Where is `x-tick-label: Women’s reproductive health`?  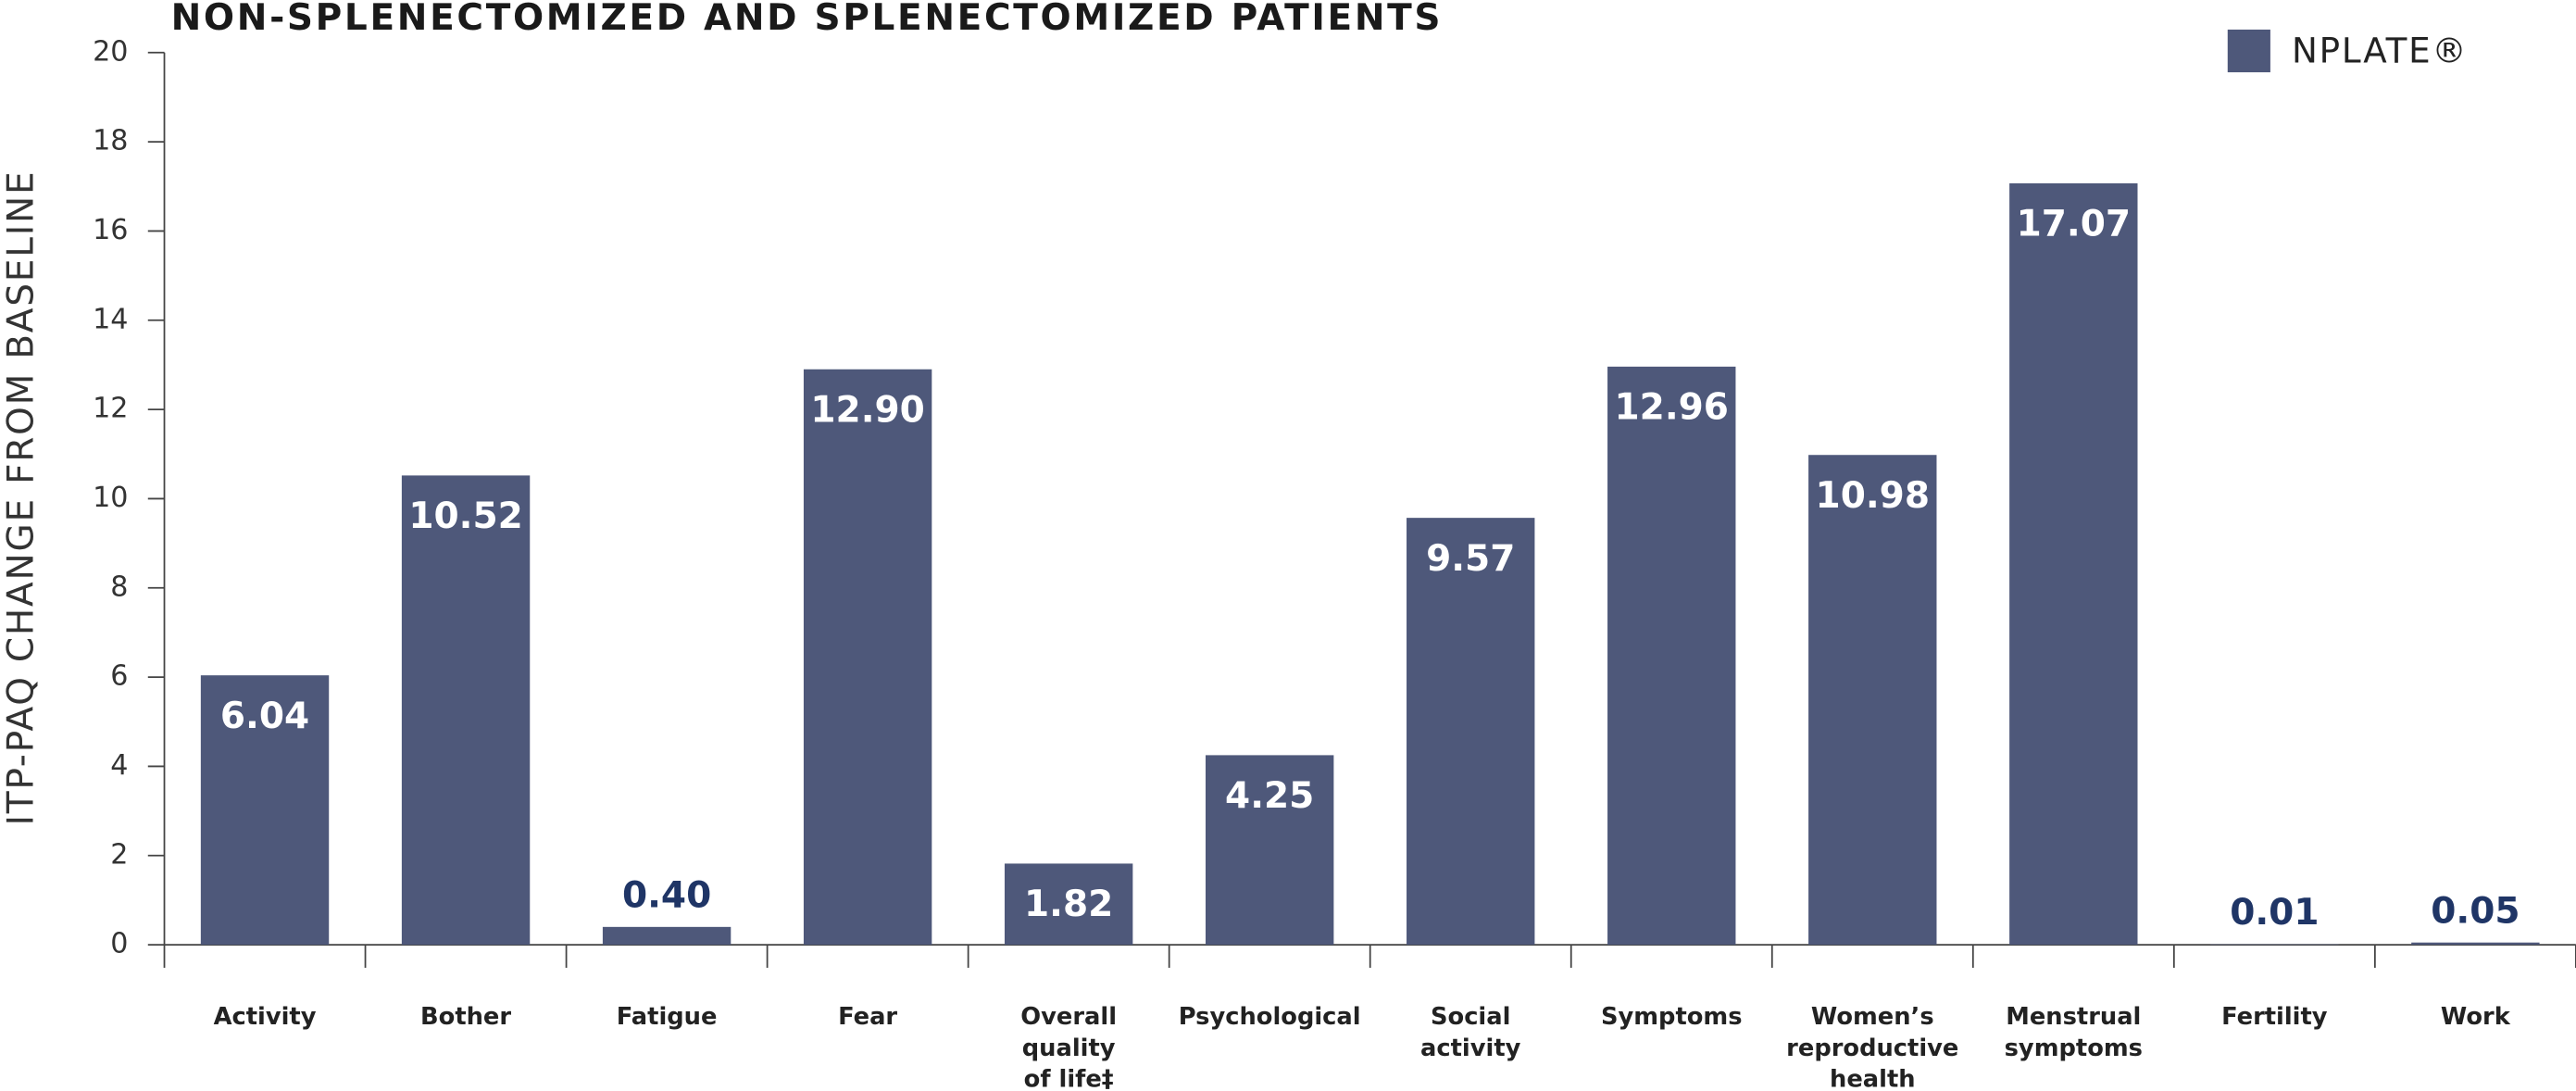 x-tick-label: Women’s reproductive health is located at coordinates (1872, 1047).